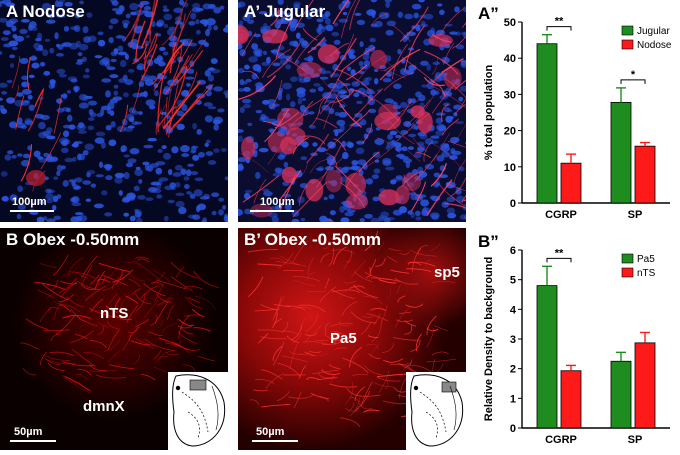 This screenshot has height=455, width=680. What do you see at coordinates (33, 441) in the screenshot?
I see `scale-bar-b` at bounding box center [33, 441].